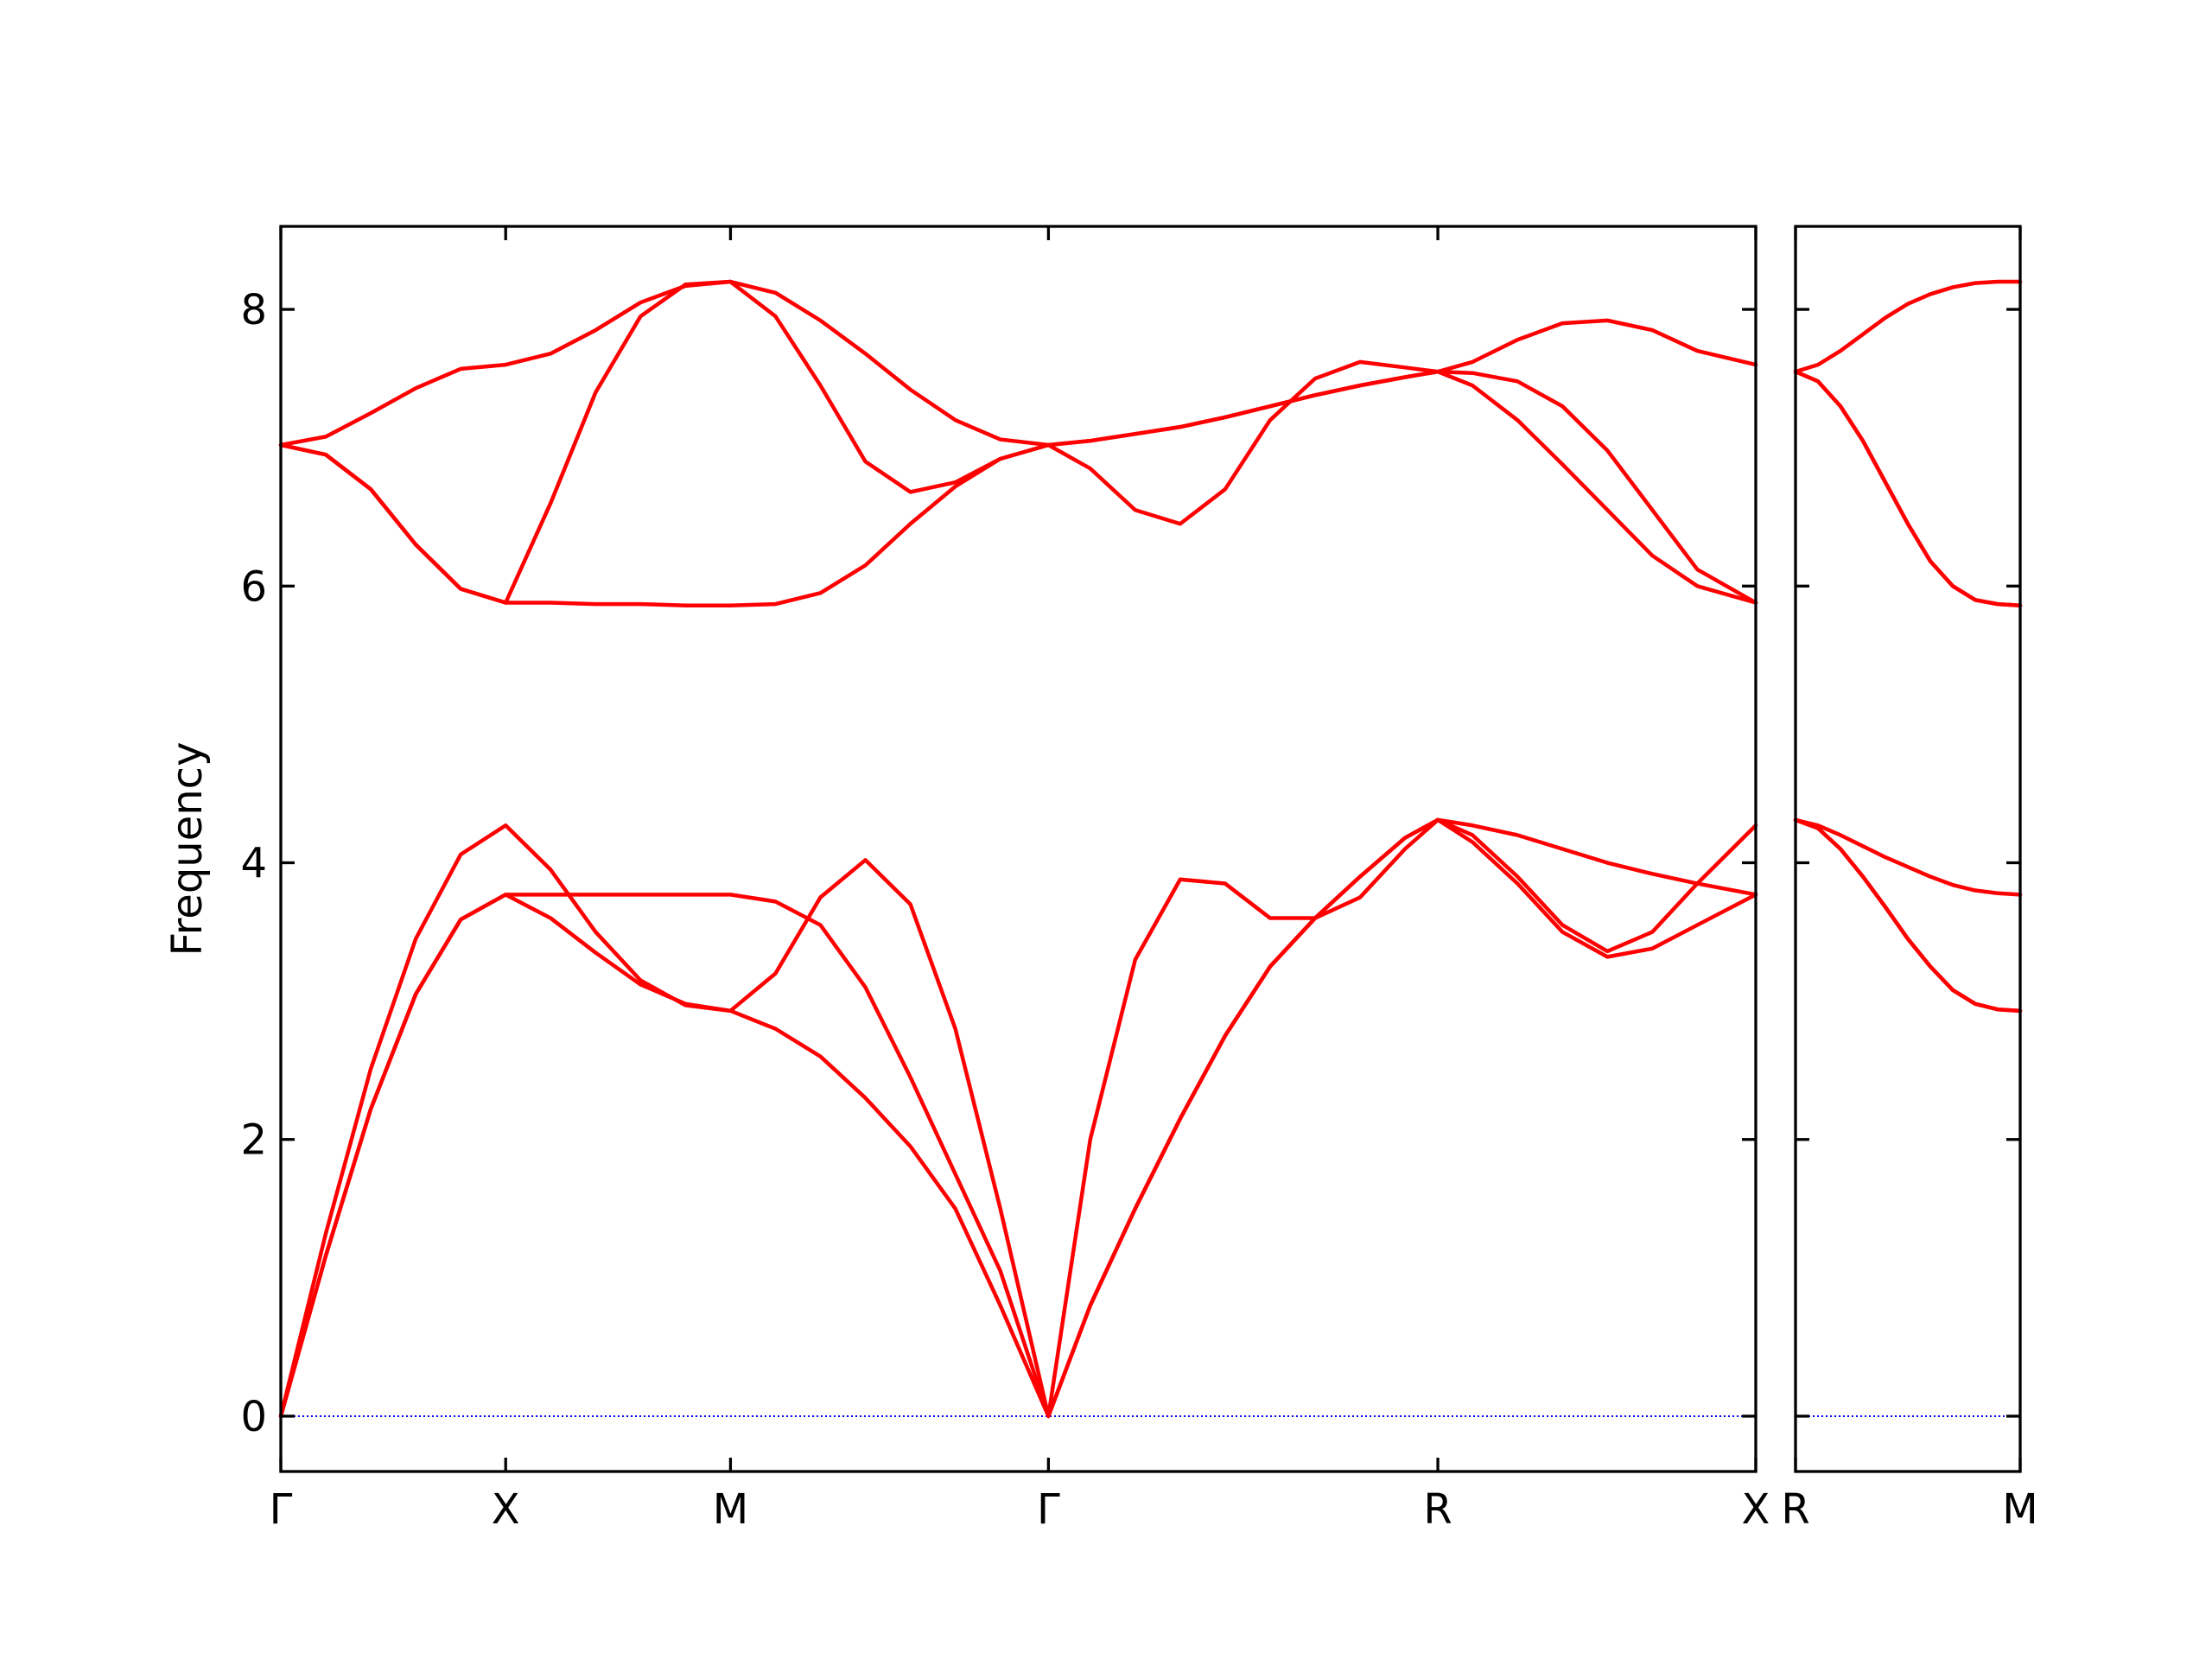 Image resolution: width=2212 pixels, height=1659 pixels. What do you see at coordinates (253, 1417) in the screenshot?
I see `y-tick-label: 0` at bounding box center [253, 1417].